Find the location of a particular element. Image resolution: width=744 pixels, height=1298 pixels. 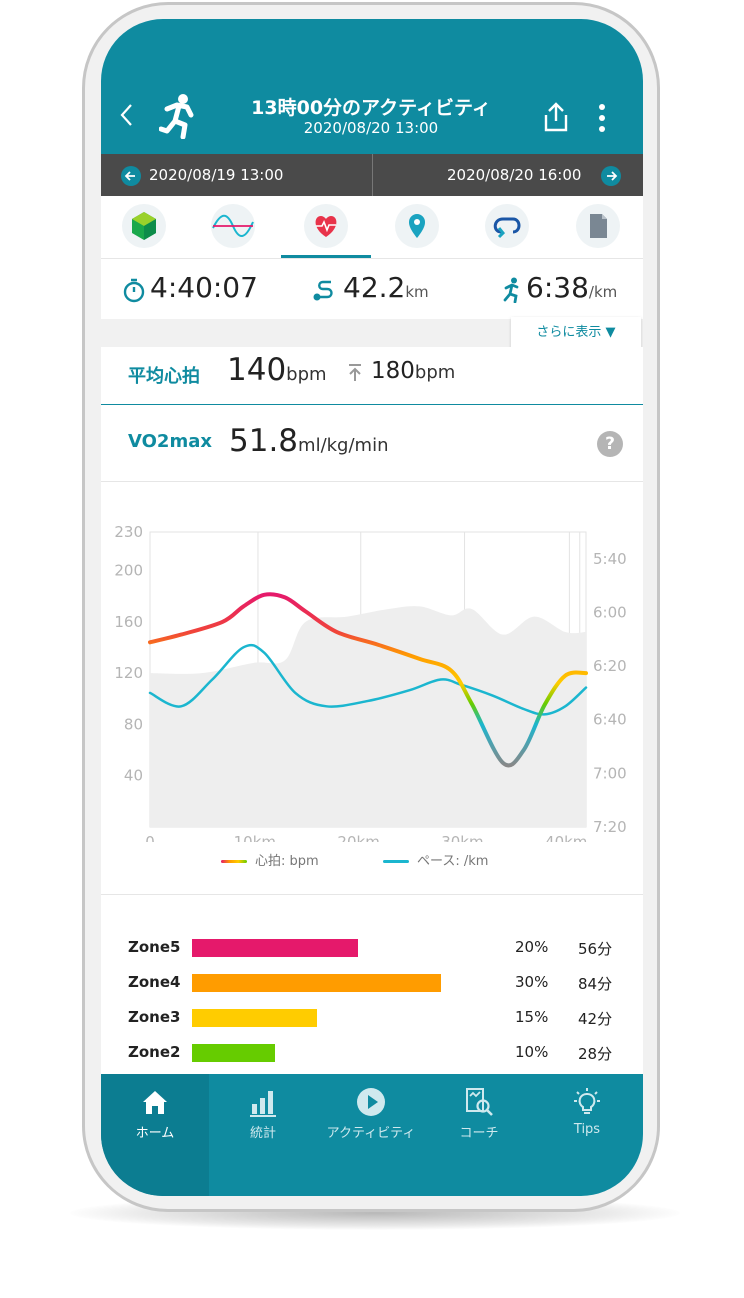

summary-icon is located at coordinates (144, 226).